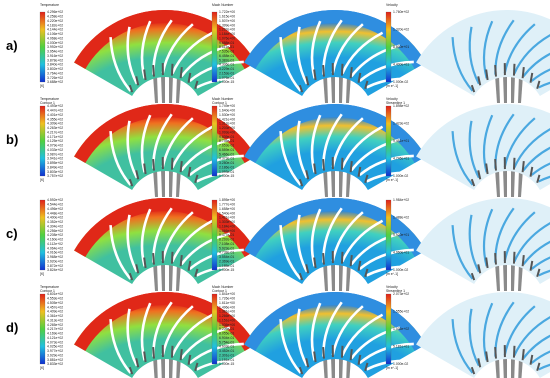  I want to click on colorbar-tick-label: 3.280e-01, so click(226, 163).